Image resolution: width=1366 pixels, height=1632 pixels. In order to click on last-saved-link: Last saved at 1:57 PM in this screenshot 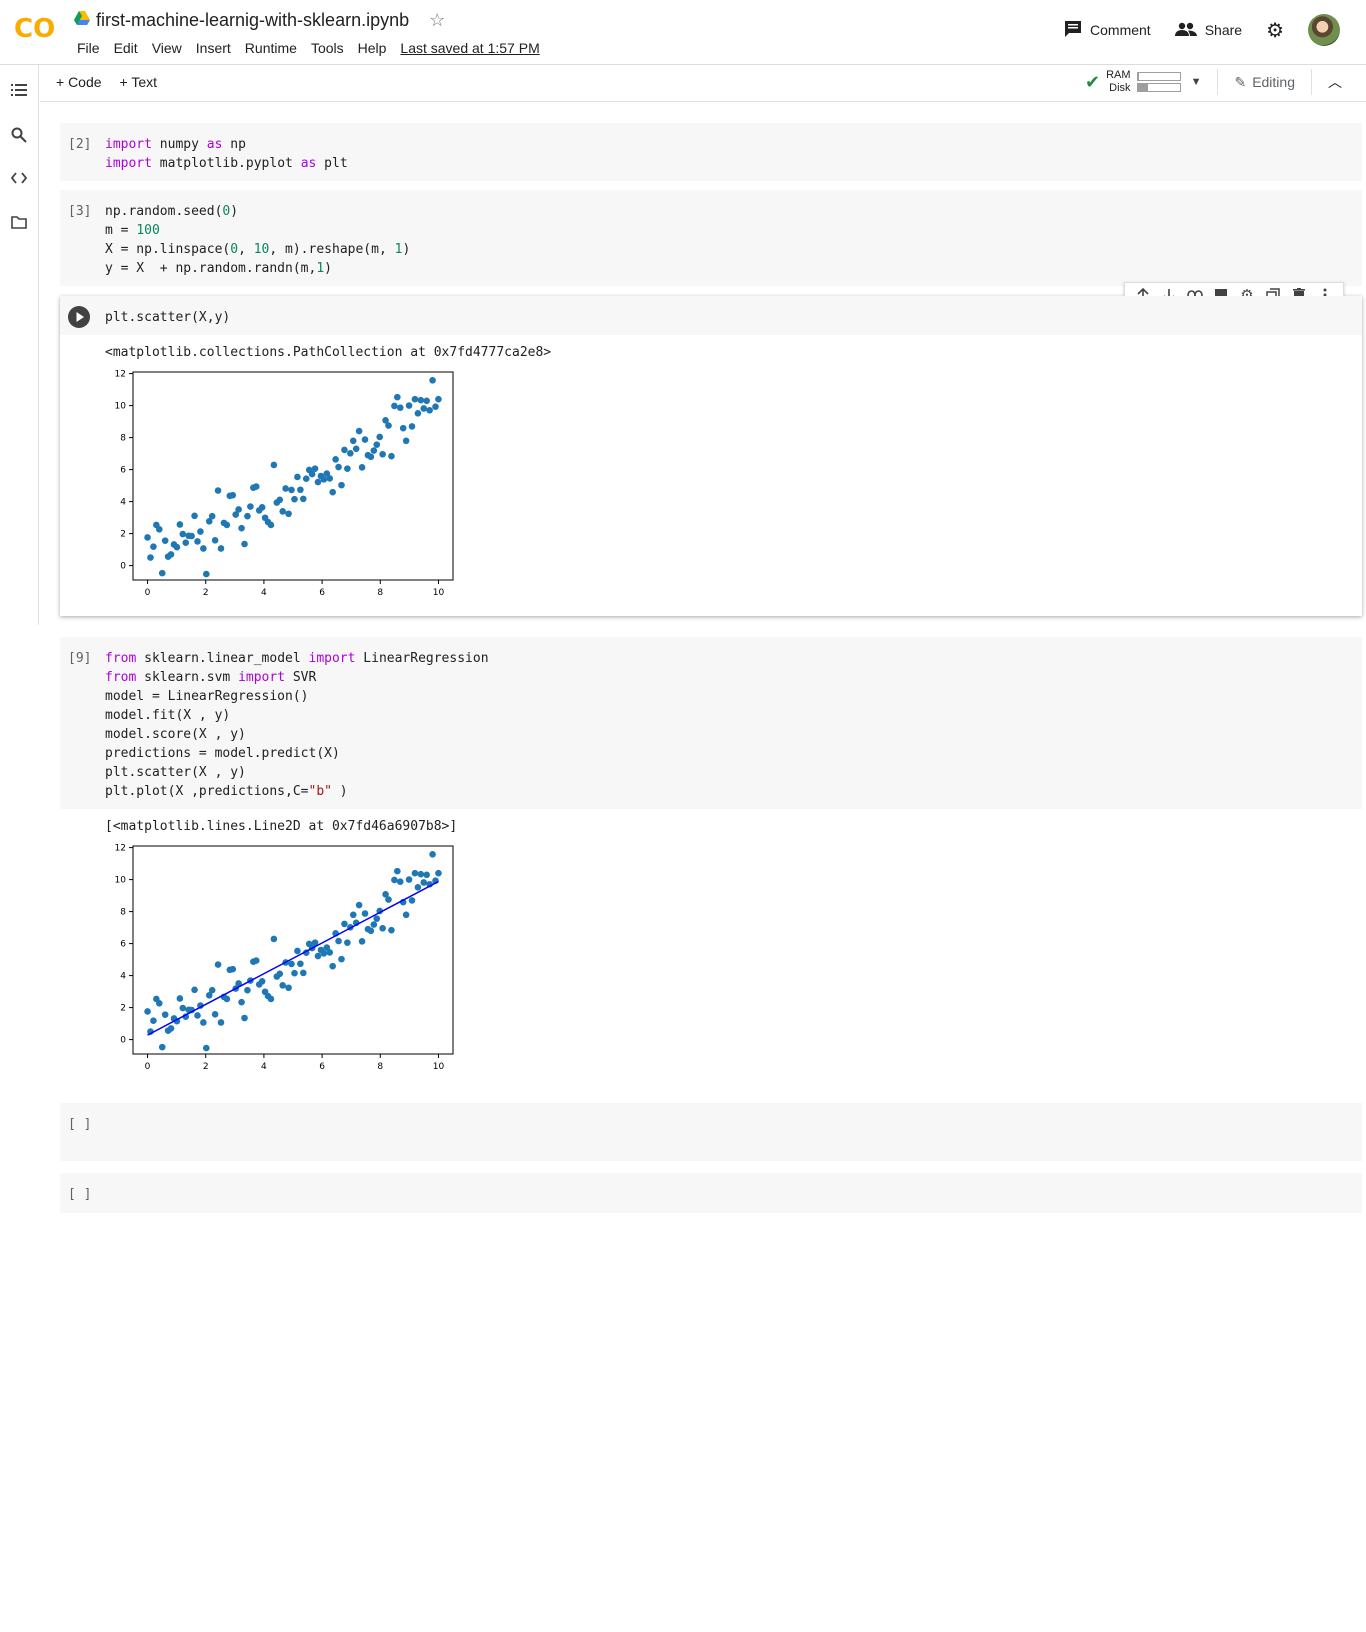, I will do `click(470, 48)`.